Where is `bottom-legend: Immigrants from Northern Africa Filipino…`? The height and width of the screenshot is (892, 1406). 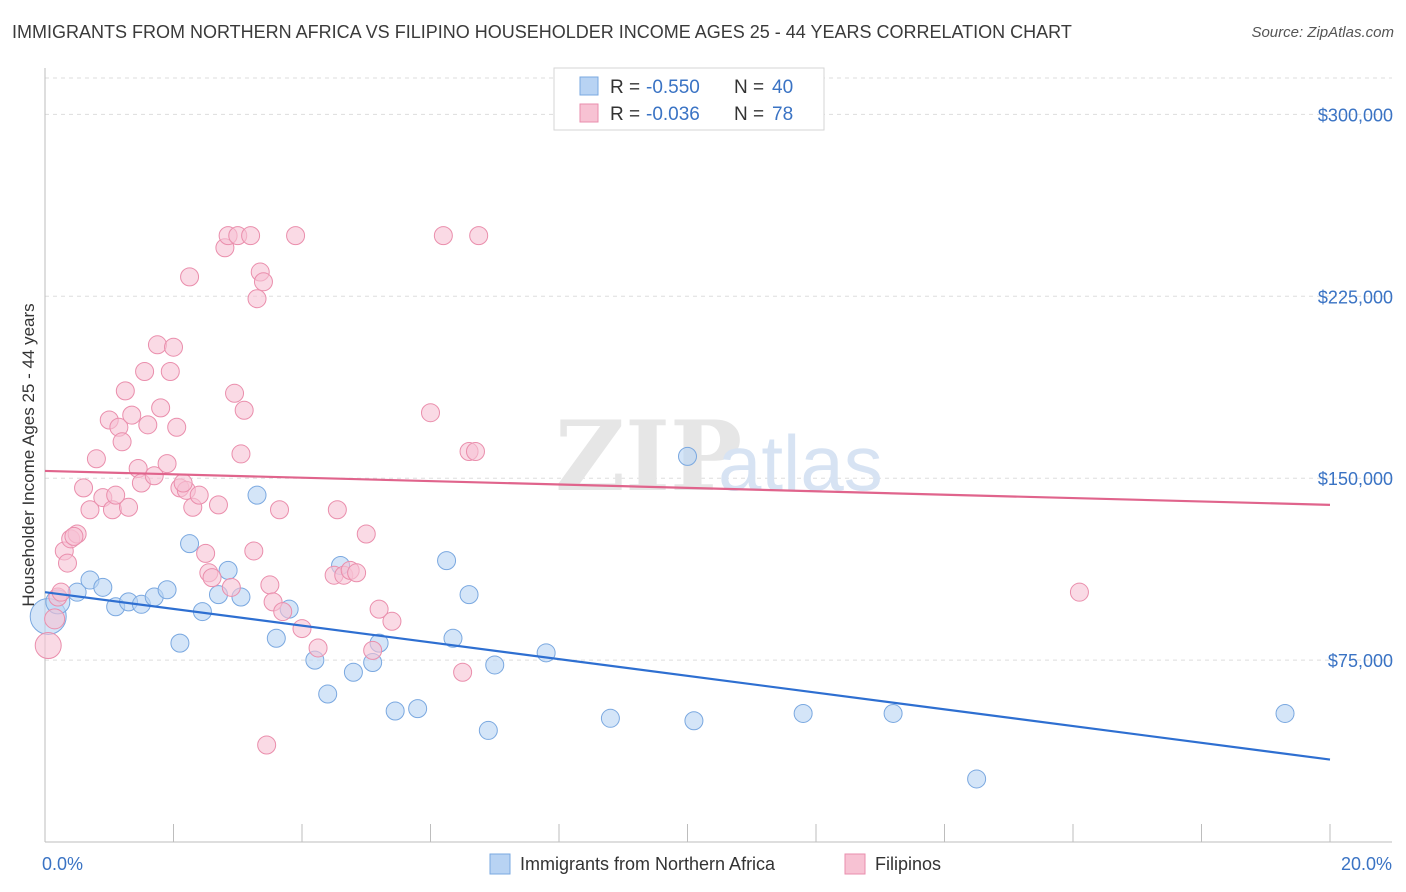
bottom-legend: Immigrants from Northern Africa Filipino… is located at coordinates (715, 864).